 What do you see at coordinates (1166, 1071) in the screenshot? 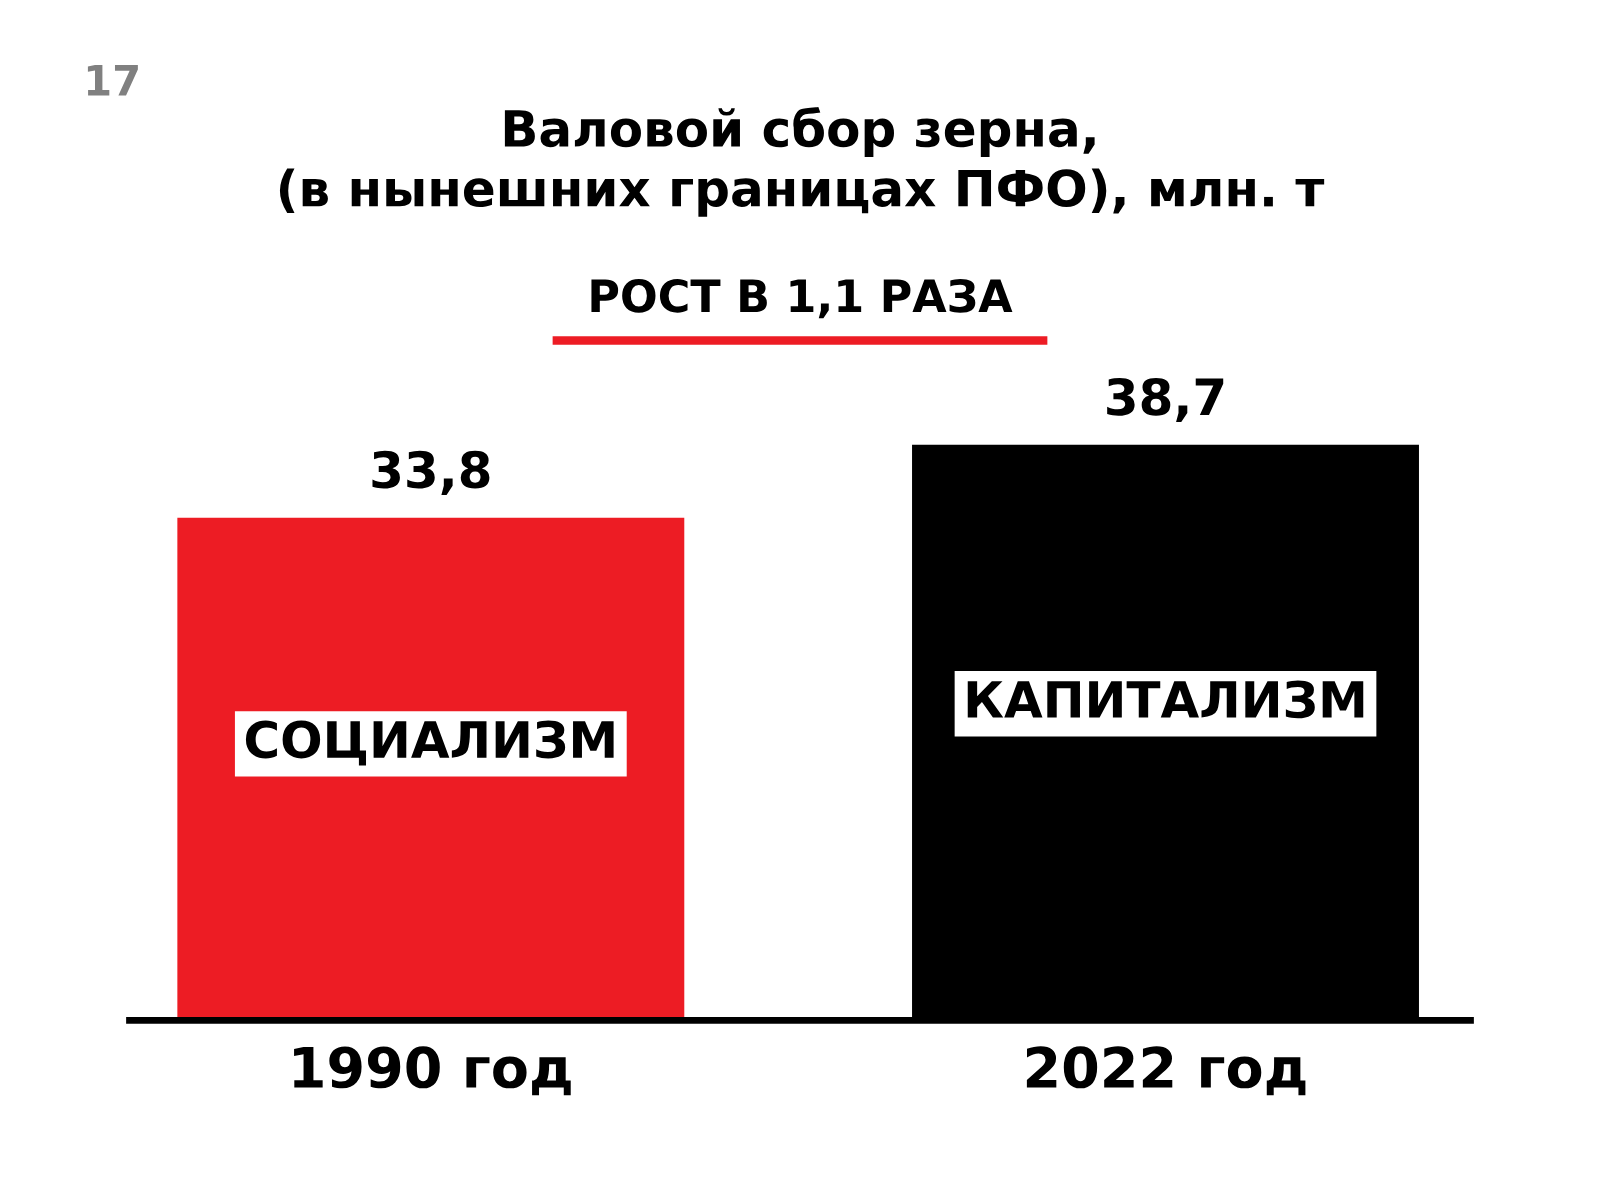
I see `x-tick-label: 2022 год` at bounding box center [1166, 1071].